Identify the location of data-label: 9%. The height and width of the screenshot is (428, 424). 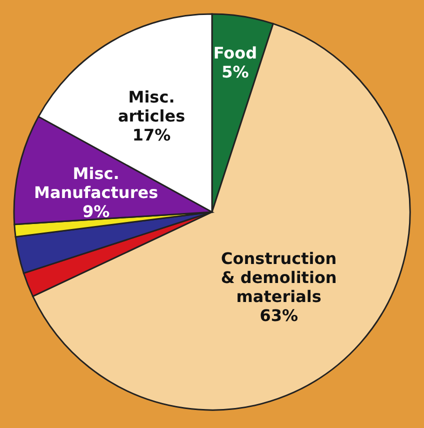
(96, 212).